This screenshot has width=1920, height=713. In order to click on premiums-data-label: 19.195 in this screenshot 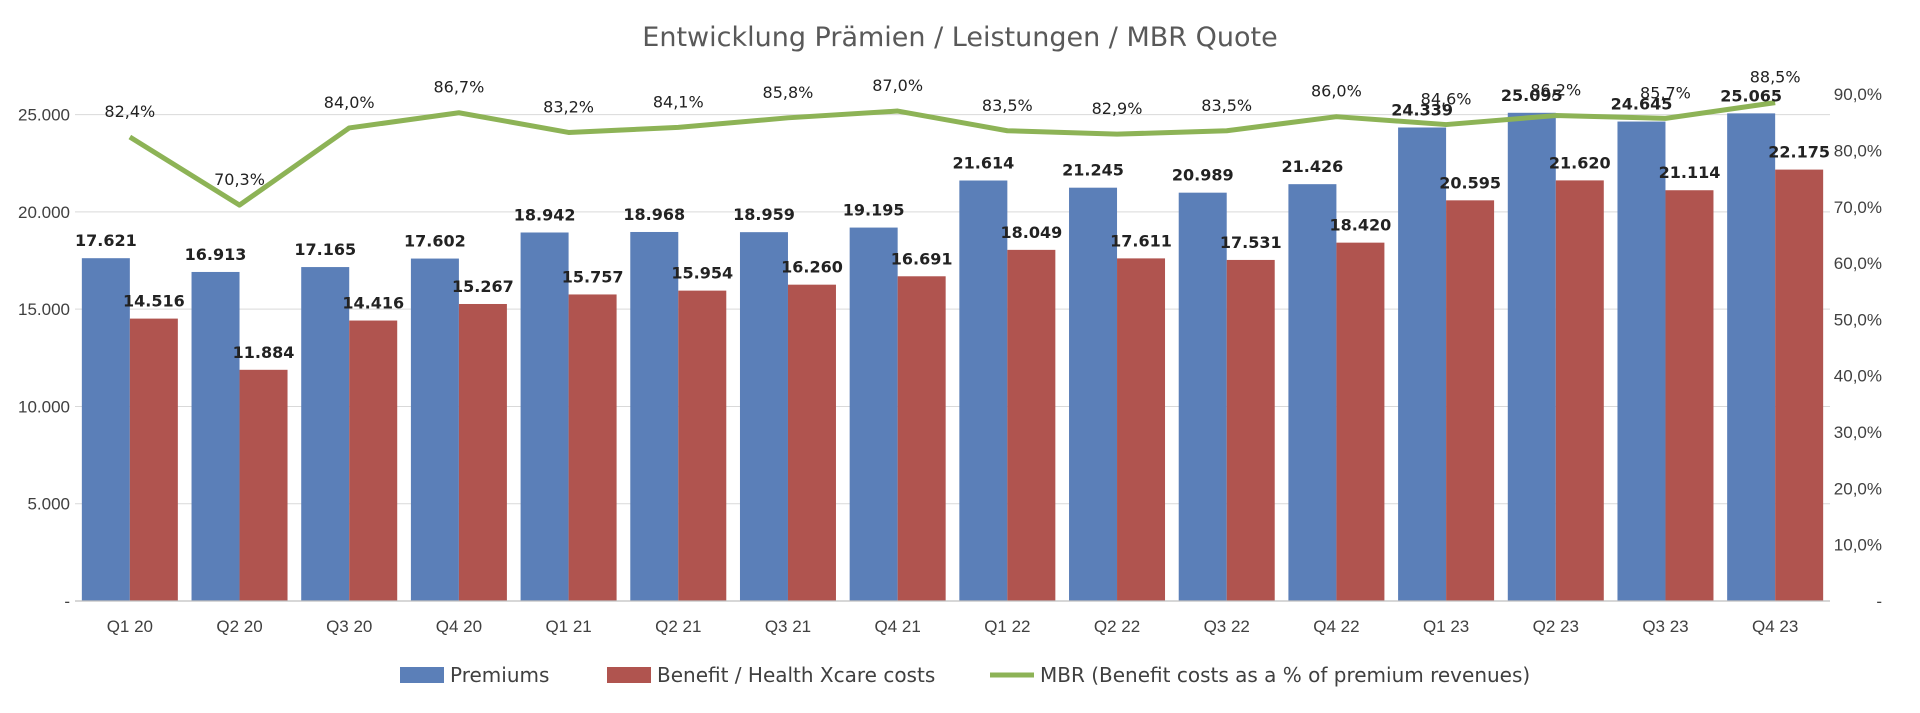, I will do `click(874, 210)`.